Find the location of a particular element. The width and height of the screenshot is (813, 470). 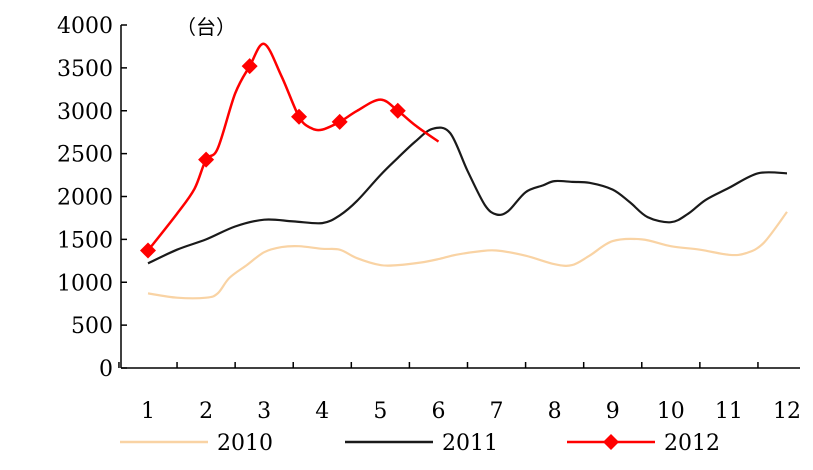

y-tick-label: 1500 is located at coordinates (85, 240).